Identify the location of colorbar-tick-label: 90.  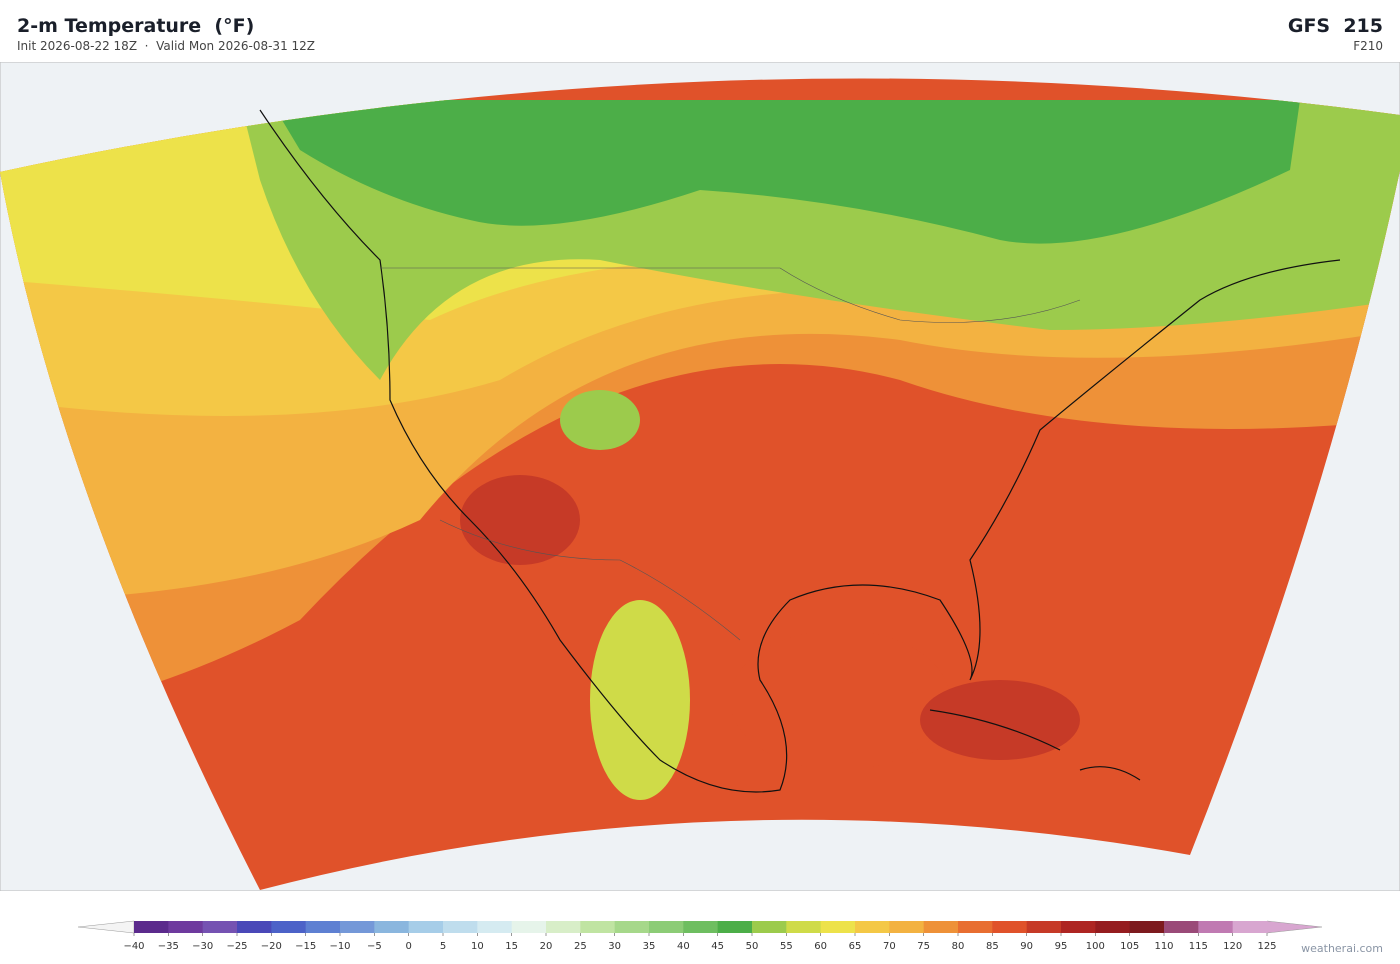
(1026, 946).